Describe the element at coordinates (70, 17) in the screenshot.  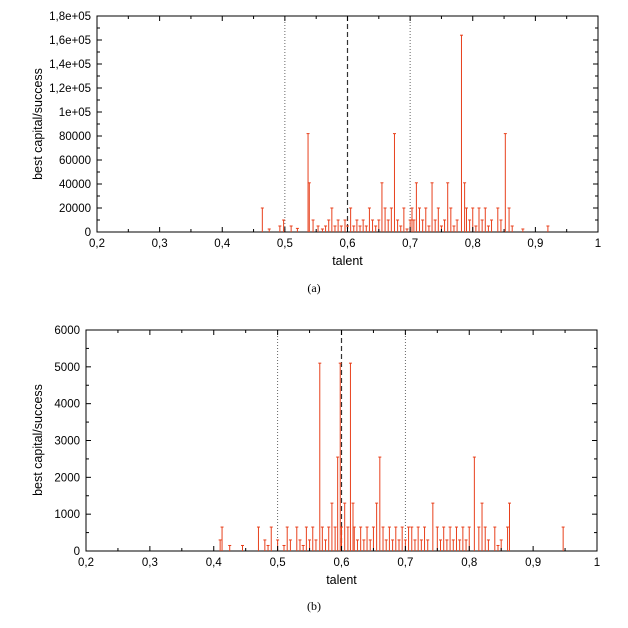
I see `y-tick-label: 1,8e+05` at that location.